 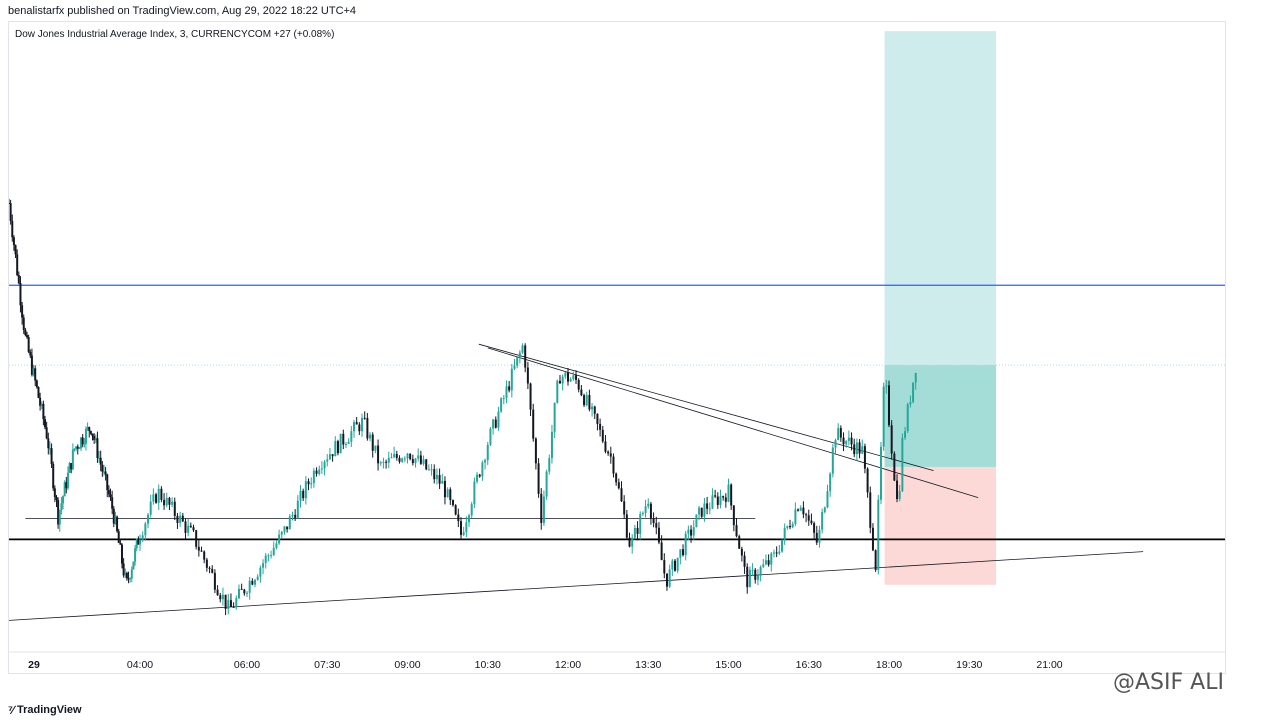 I want to click on tradingview-logo: ⁷∕ TradingView, so click(x=45, y=710).